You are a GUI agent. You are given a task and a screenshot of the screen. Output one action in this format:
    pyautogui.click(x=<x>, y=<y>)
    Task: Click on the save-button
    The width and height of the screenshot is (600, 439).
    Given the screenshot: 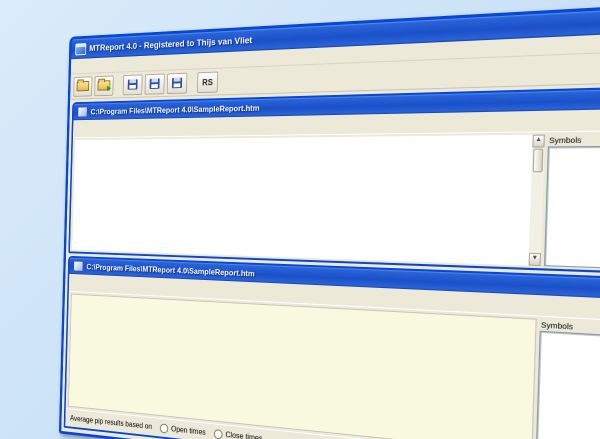 What is the action you would take?
    pyautogui.click(x=132, y=84)
    